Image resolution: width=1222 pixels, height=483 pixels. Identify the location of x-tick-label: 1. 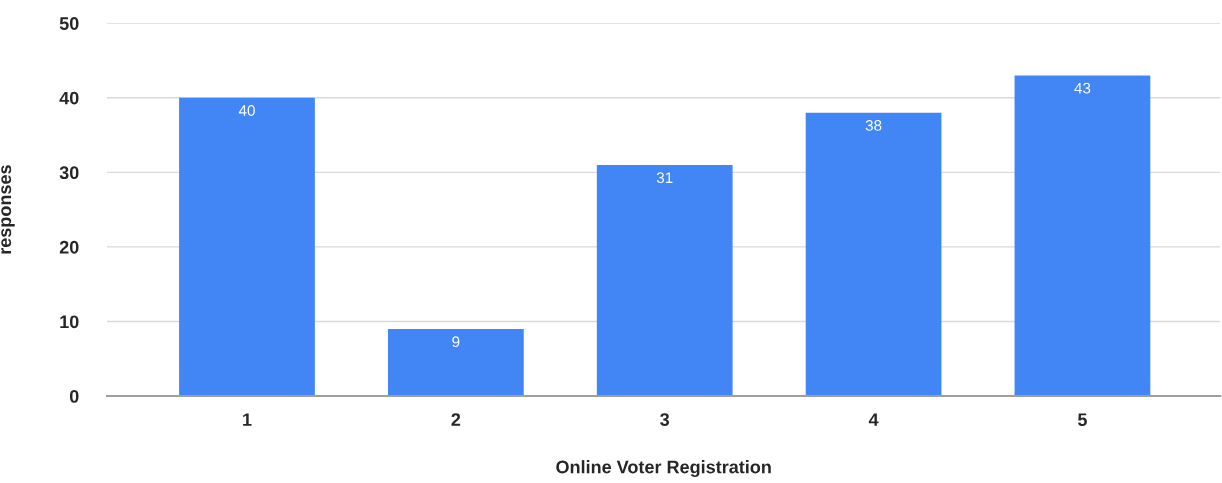
(247, 419).